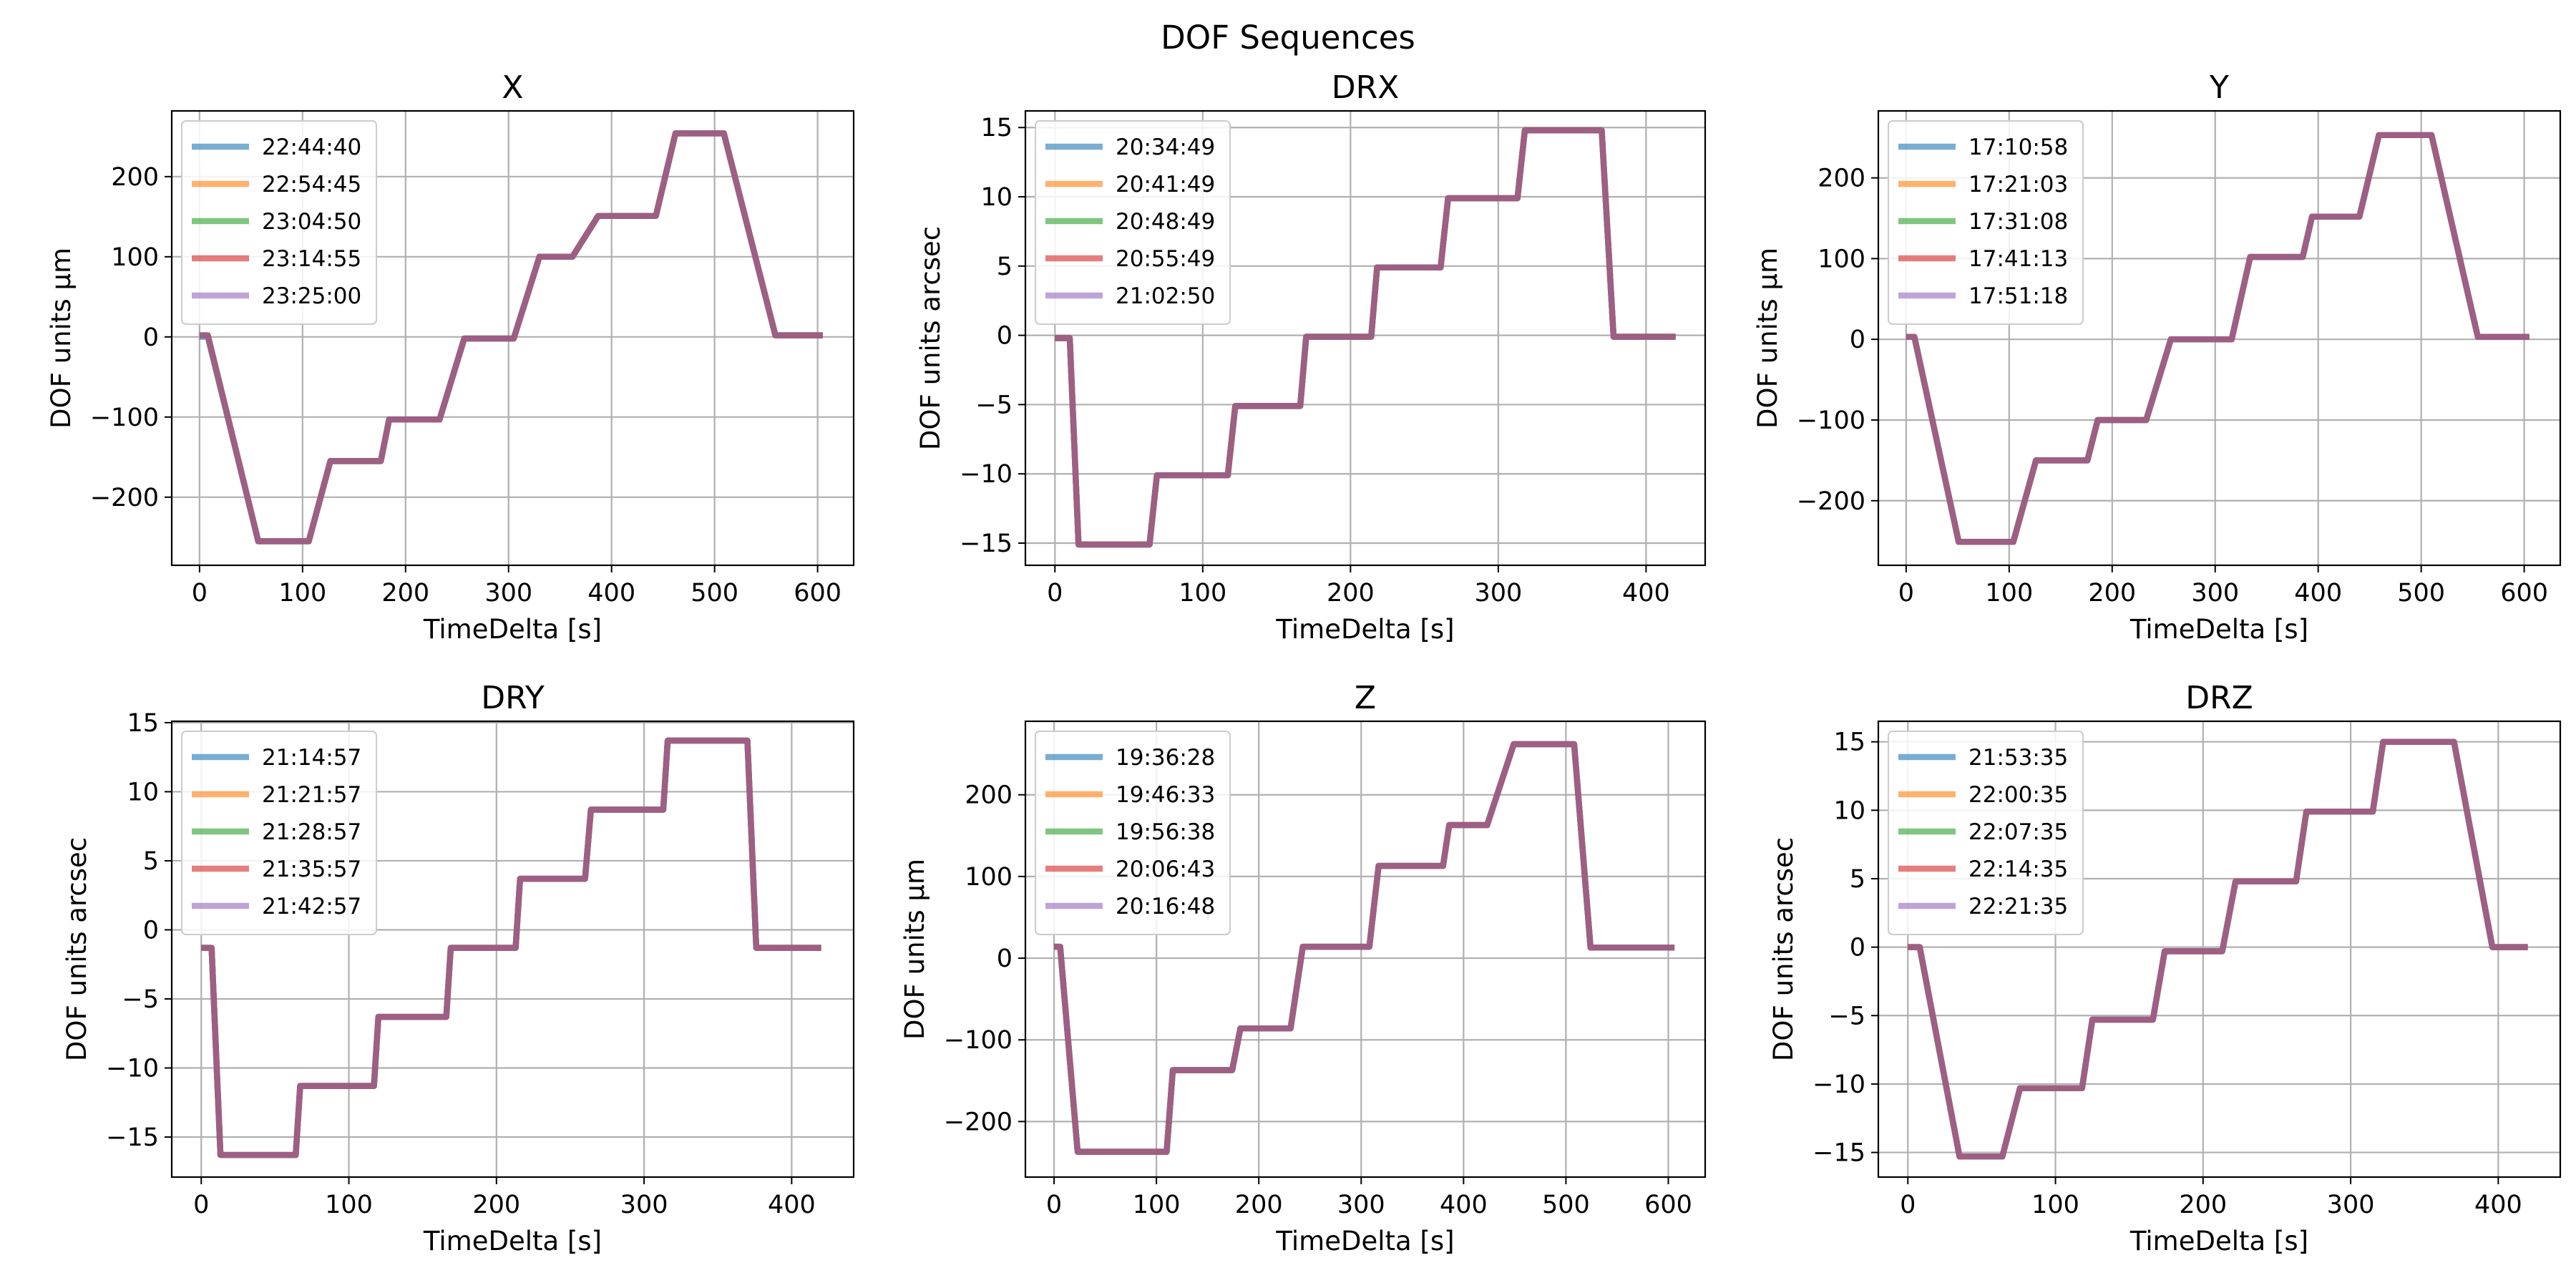 Image resolution: width=2576 pixels, height=1288 pixels. I want to click on legend-label: 17:31:08, so click(2018, 222).